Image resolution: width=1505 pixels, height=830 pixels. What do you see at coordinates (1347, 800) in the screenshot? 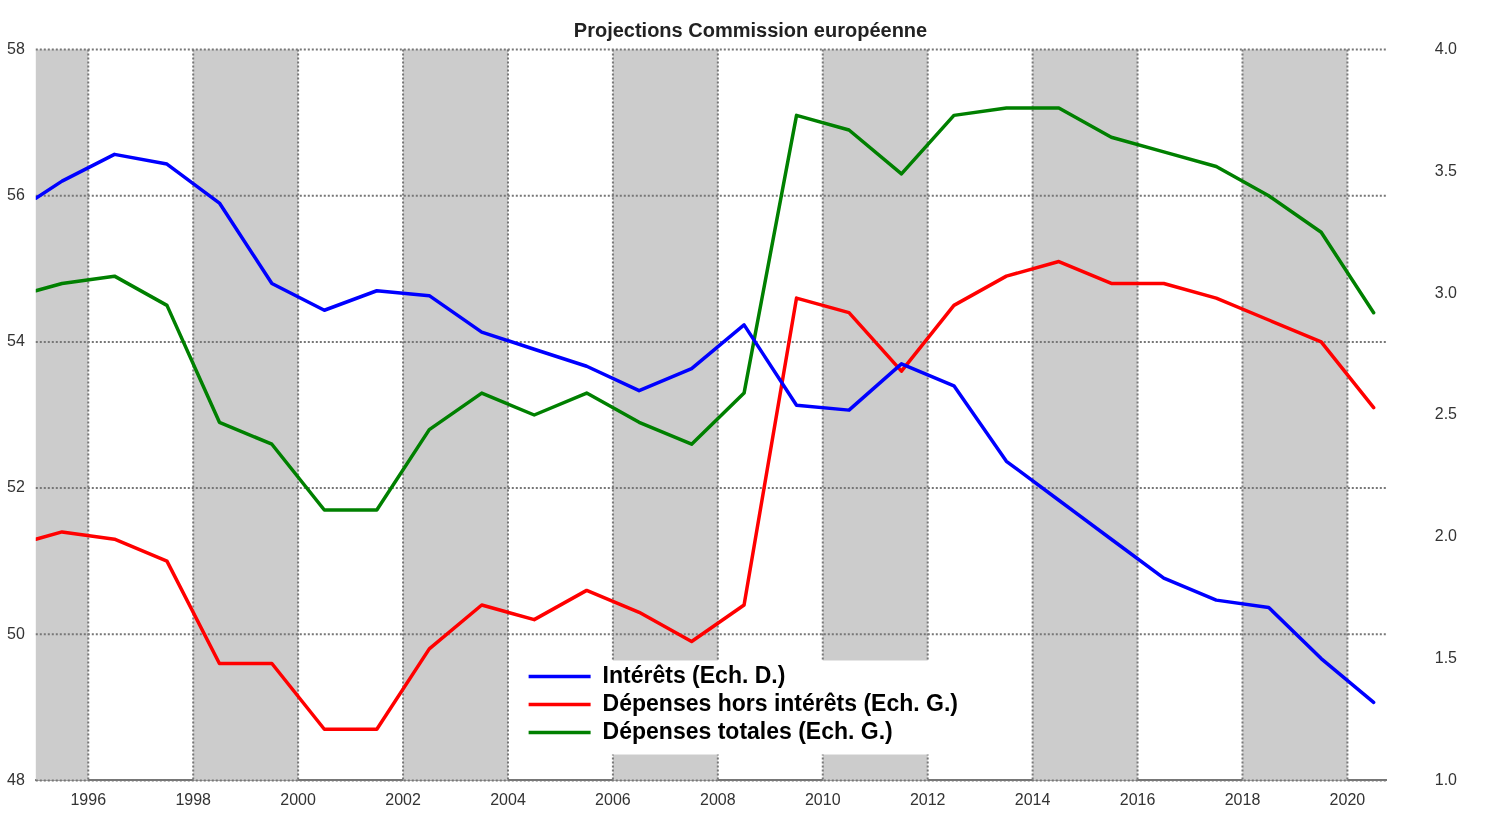
I see `x-tick-label: 2020` at bounding box center [1347, 800].